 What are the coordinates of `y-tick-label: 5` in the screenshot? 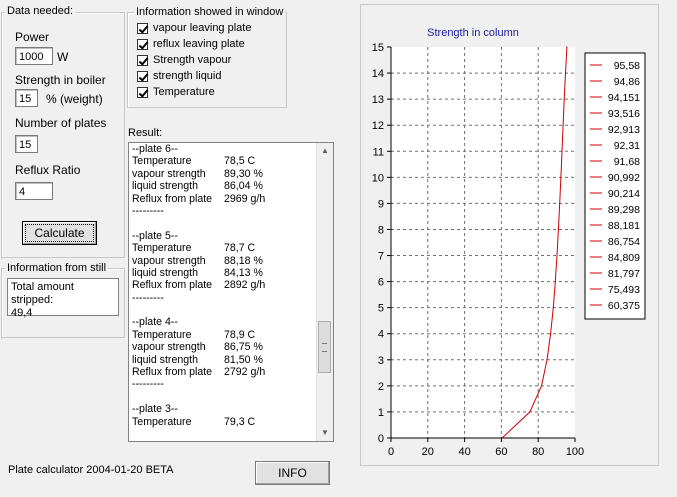 It's located at (381, 309).